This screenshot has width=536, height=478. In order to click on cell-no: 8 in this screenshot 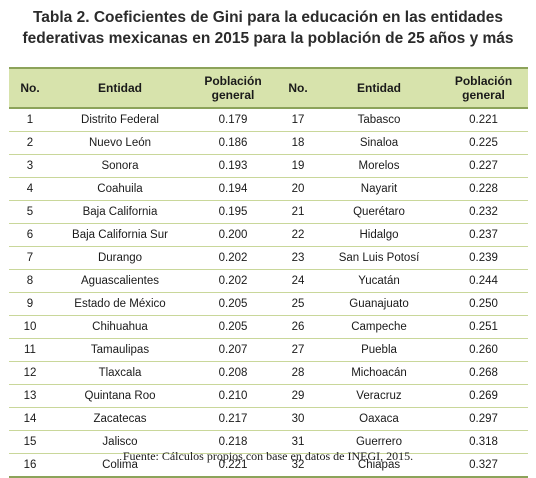, I will do `click(30, 281)`.